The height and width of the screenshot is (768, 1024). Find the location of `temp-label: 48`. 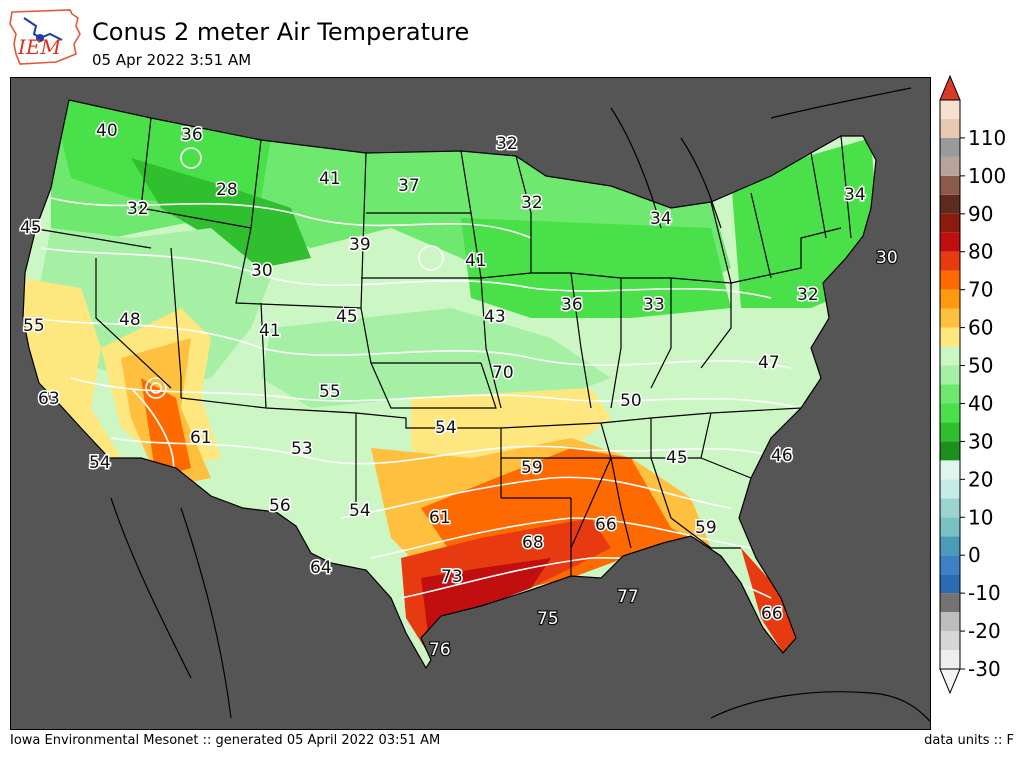

temp-label: 48 is located at coordinates (130, 320).